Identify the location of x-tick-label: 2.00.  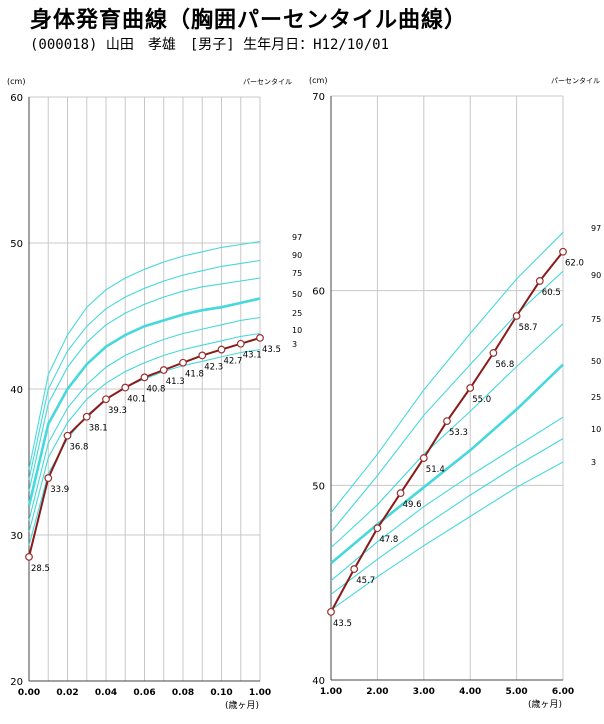
(377, 692).